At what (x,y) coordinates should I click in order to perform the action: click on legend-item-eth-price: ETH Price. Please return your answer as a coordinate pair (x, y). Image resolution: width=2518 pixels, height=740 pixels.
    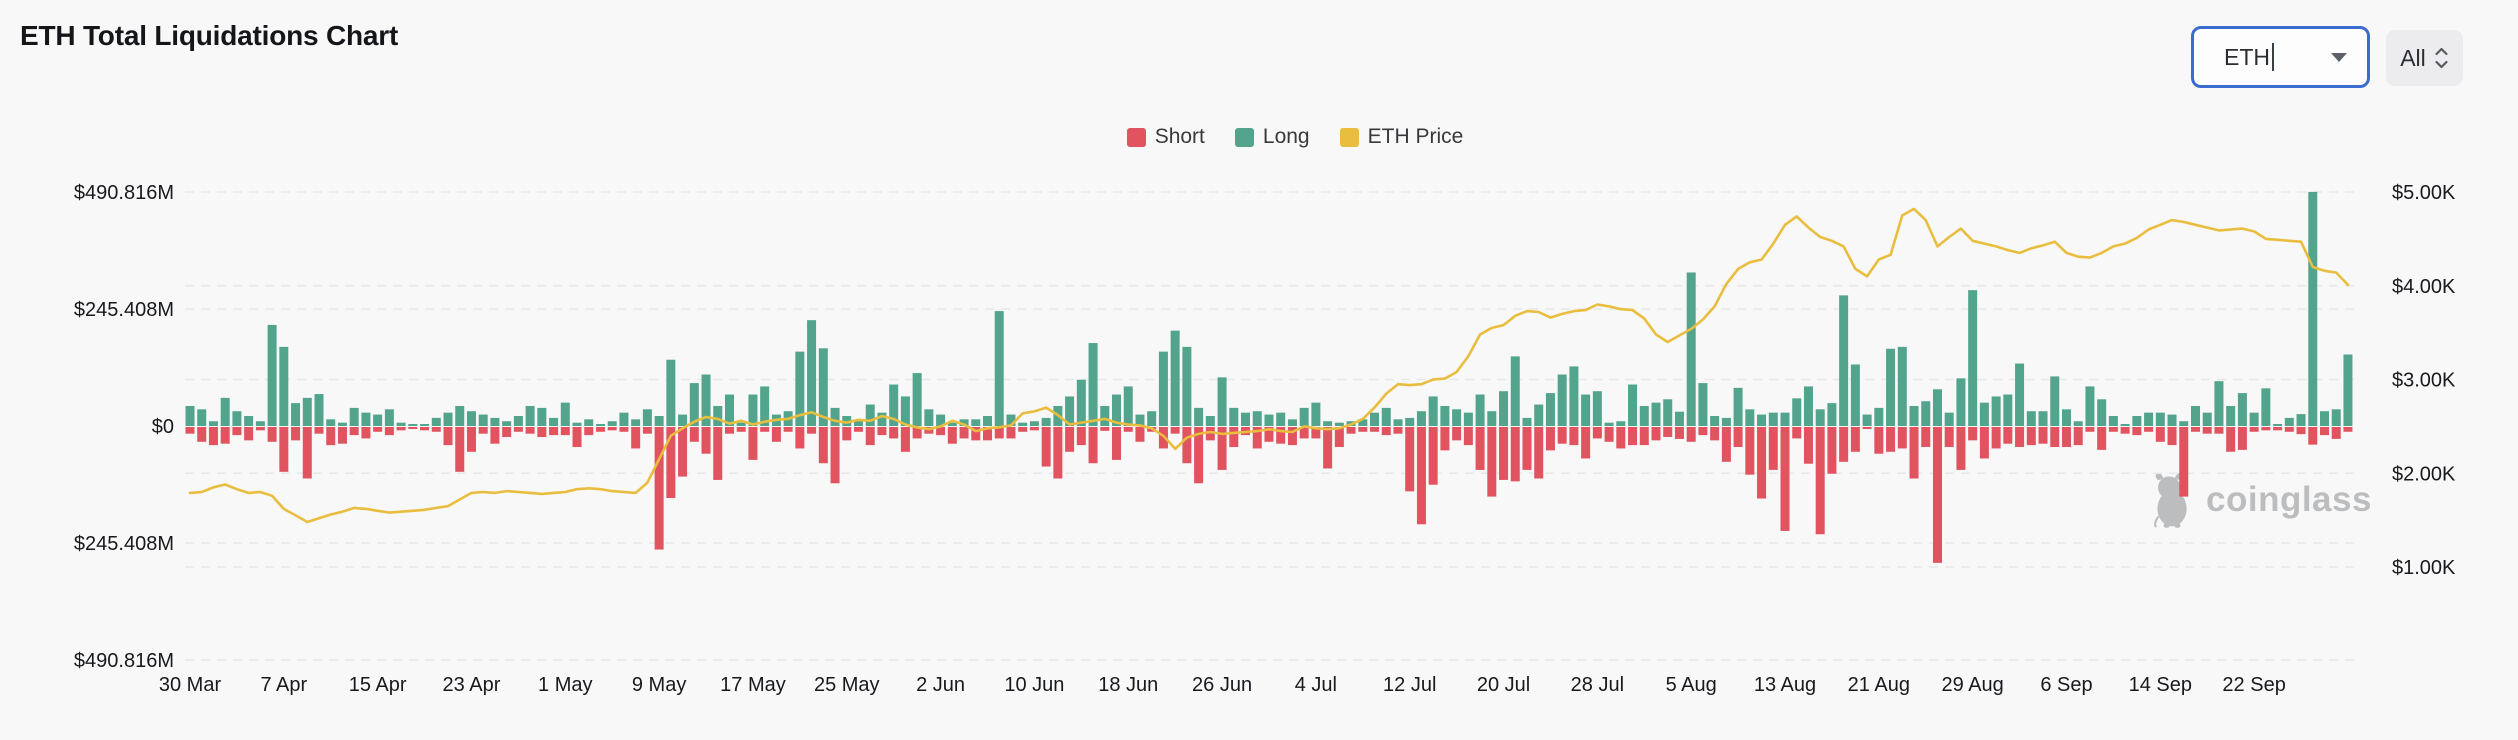
    Looking at the image, I should click on (1401, 137).